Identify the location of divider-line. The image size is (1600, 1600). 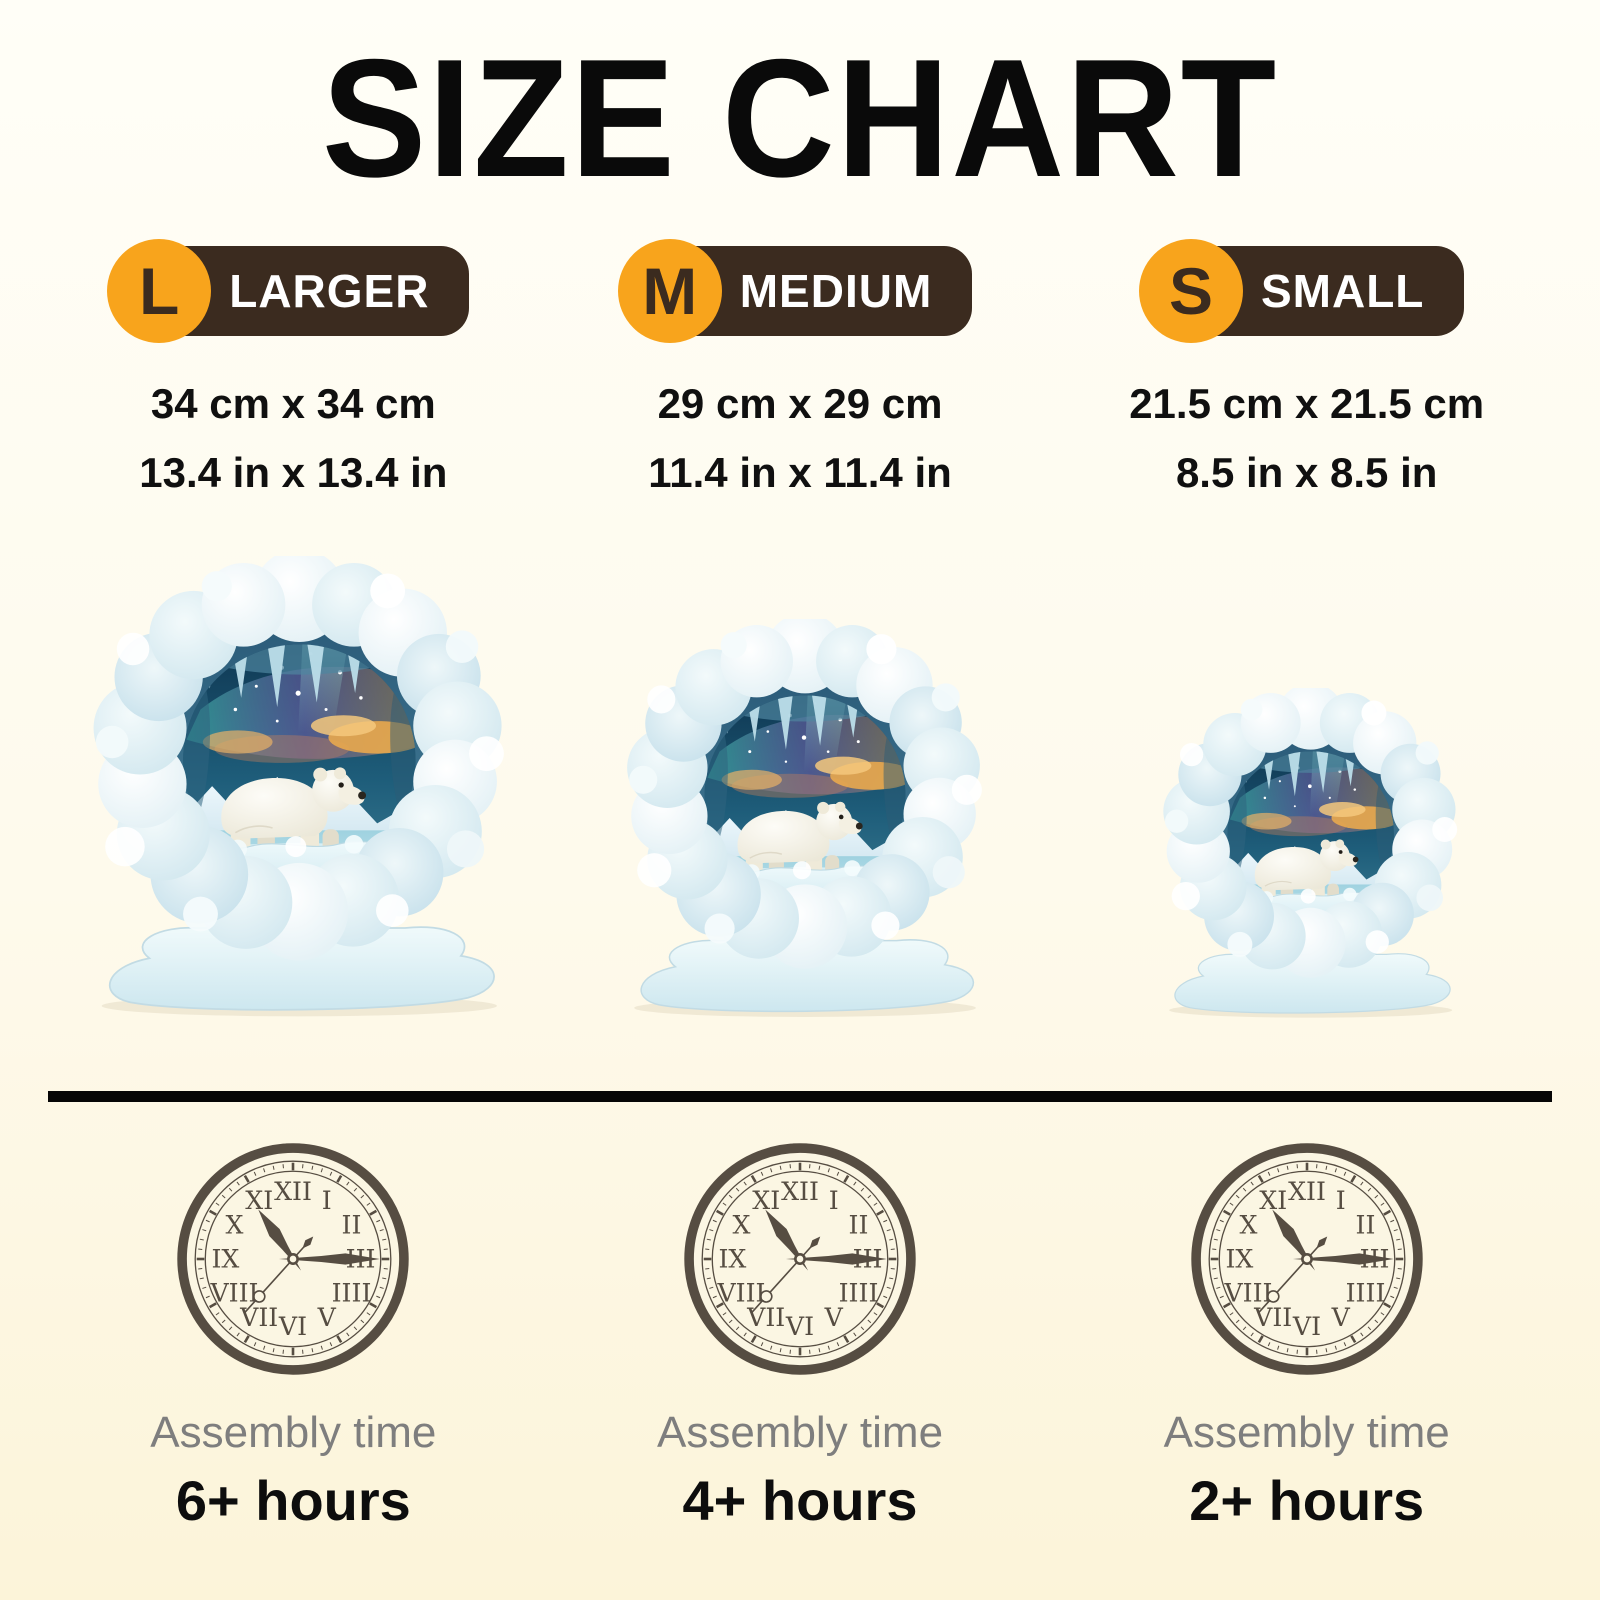
(800, 1097).